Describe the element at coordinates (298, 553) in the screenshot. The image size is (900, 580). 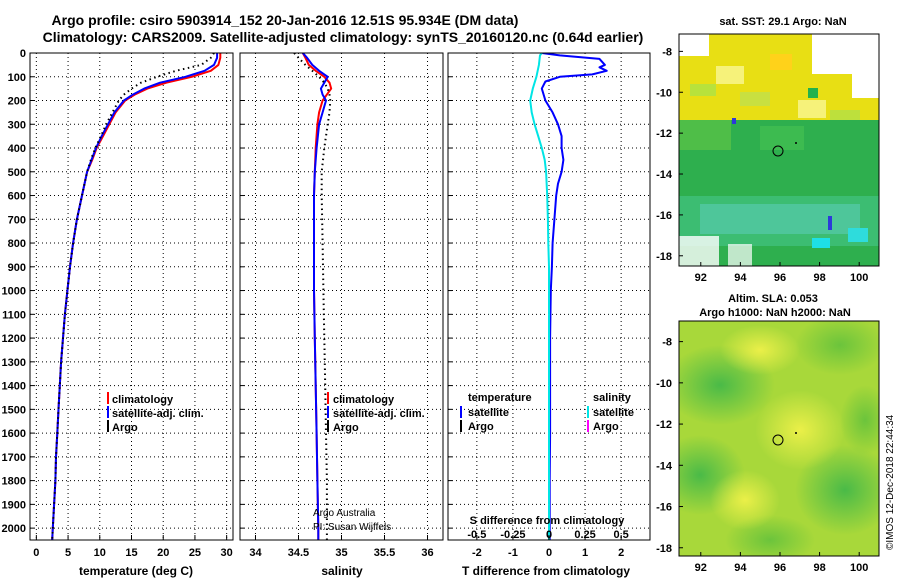
I see `x-tick-label: 34.5` at that location.